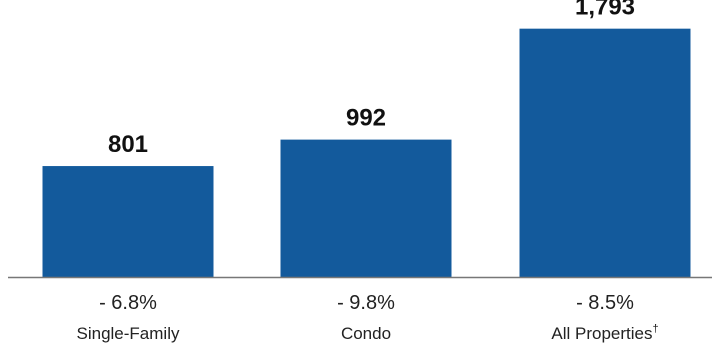 Image resolution: width=721 pixels, height=349 pixels. I want to click on category-label: Single-Family, so click(128, 333).